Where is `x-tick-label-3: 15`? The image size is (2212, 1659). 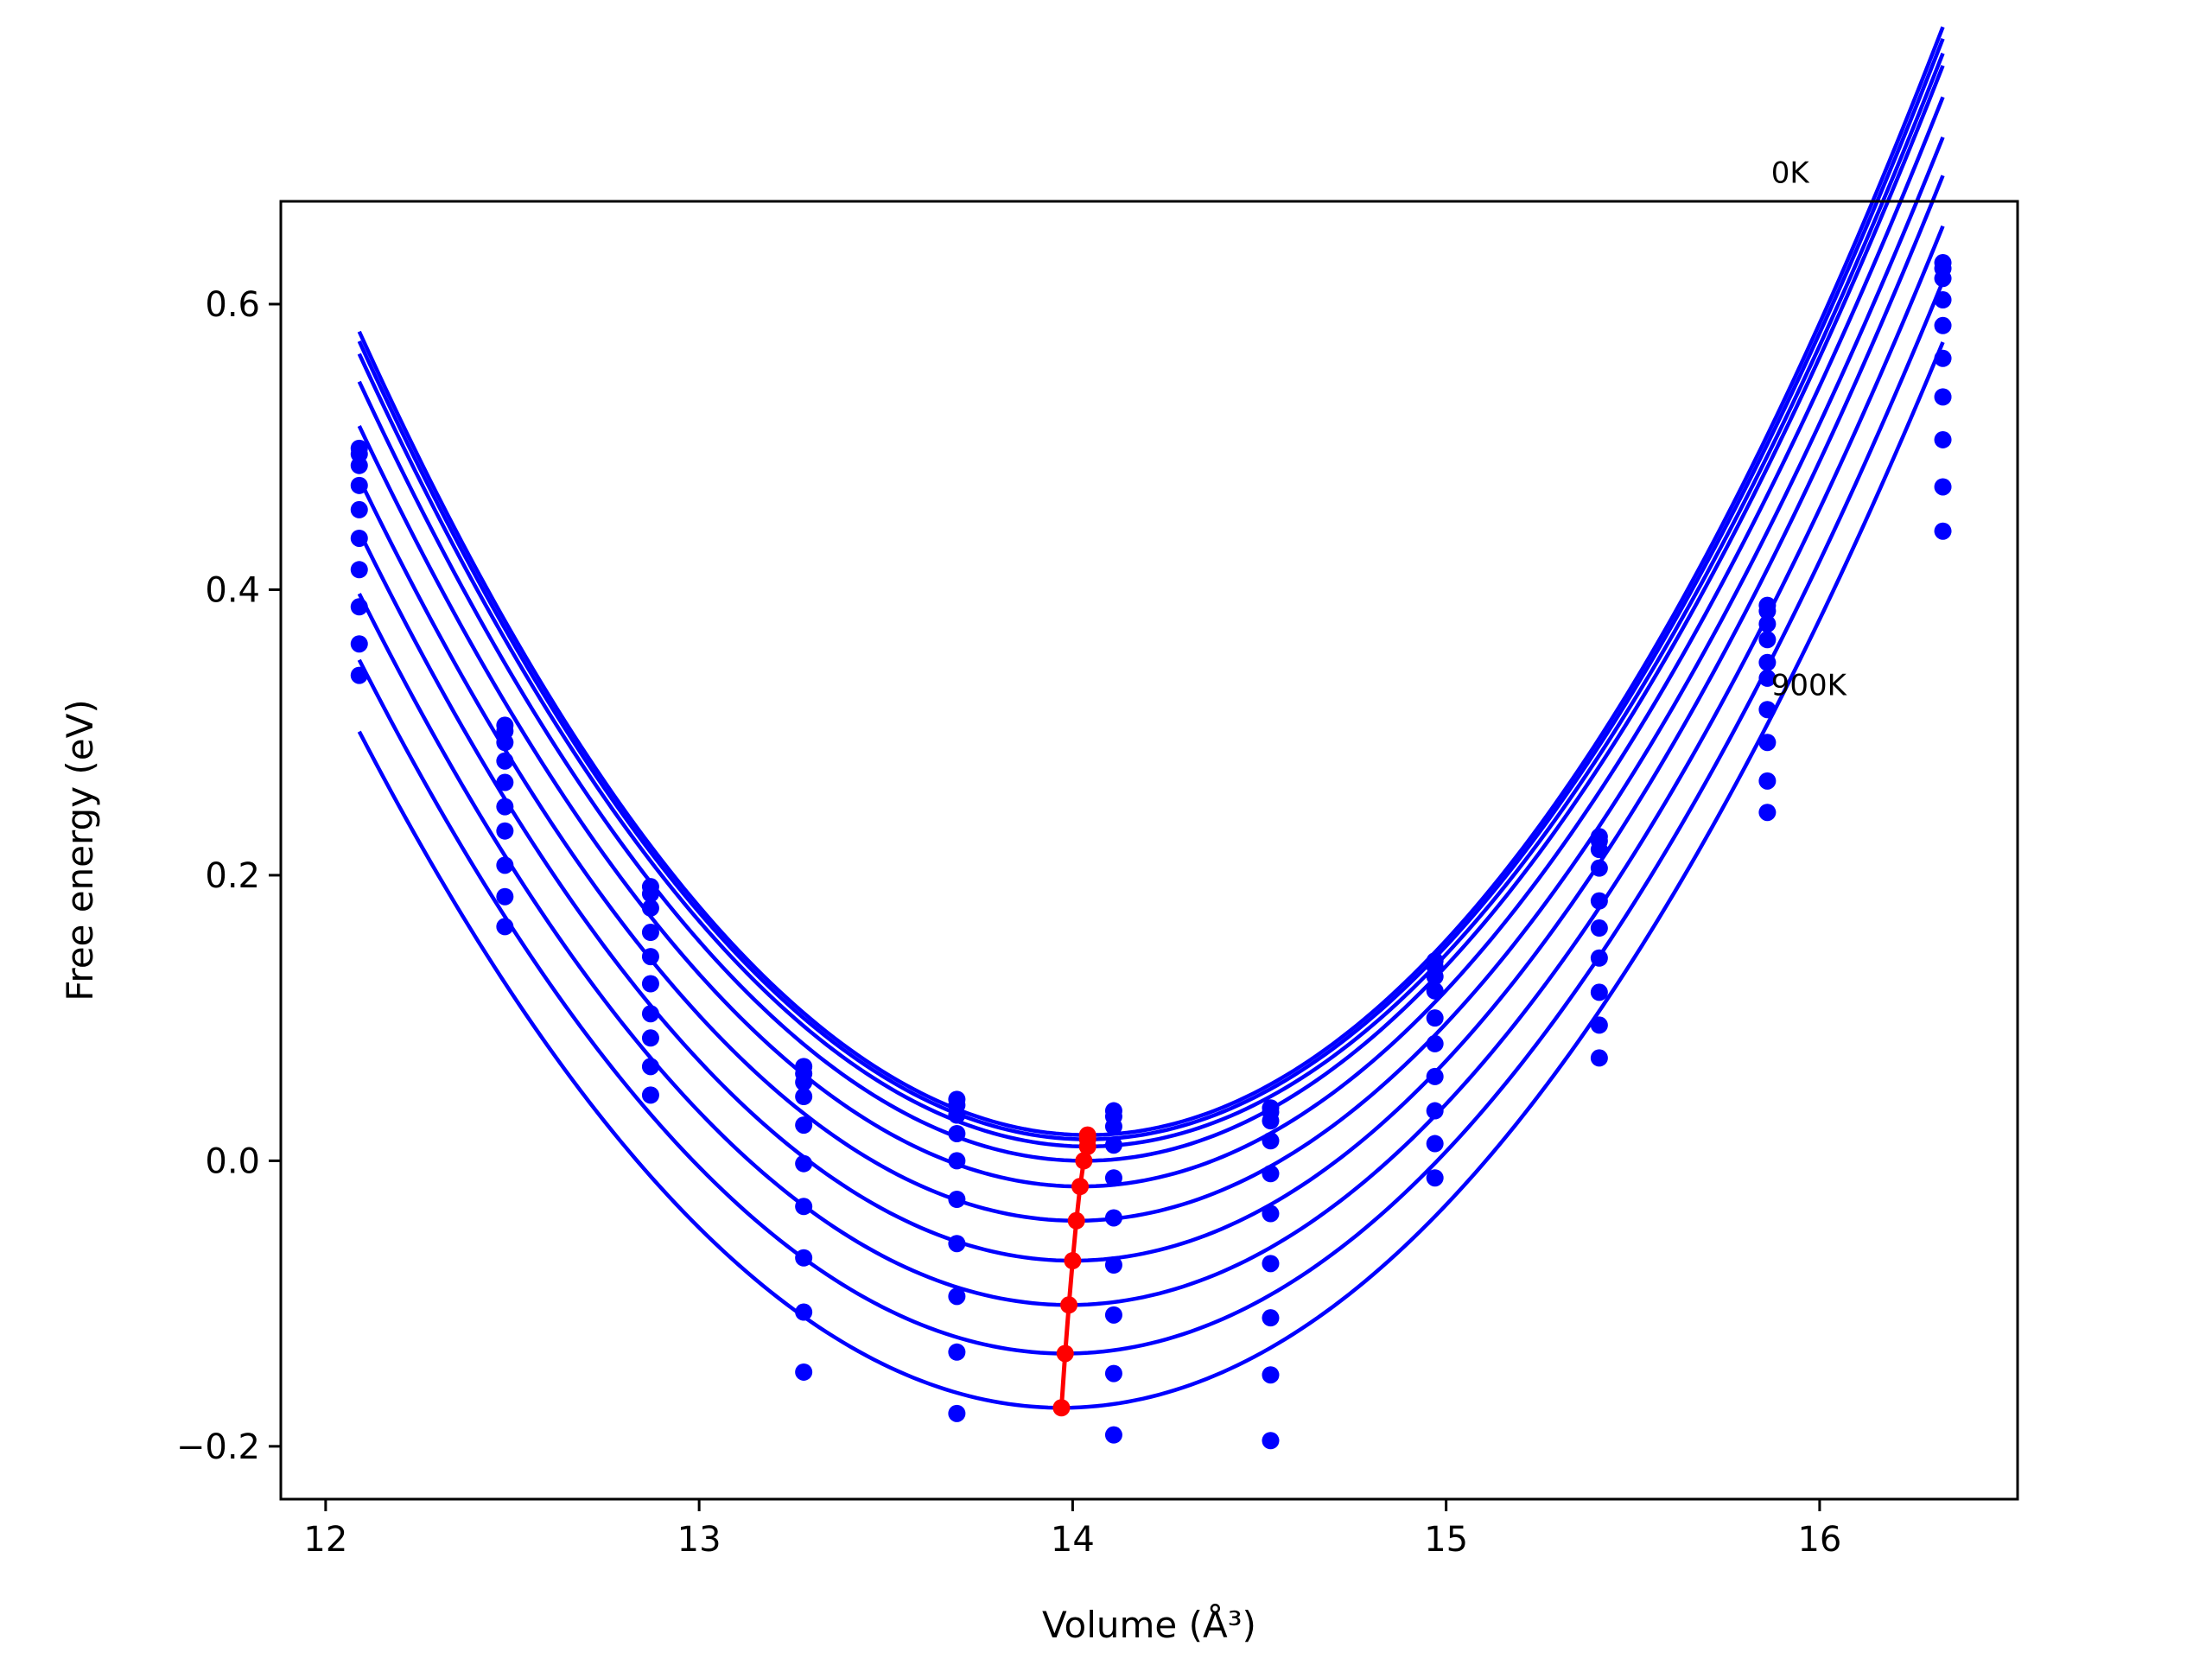
x-tick-label-3: 15 is located at coordinates (1446, 1540).